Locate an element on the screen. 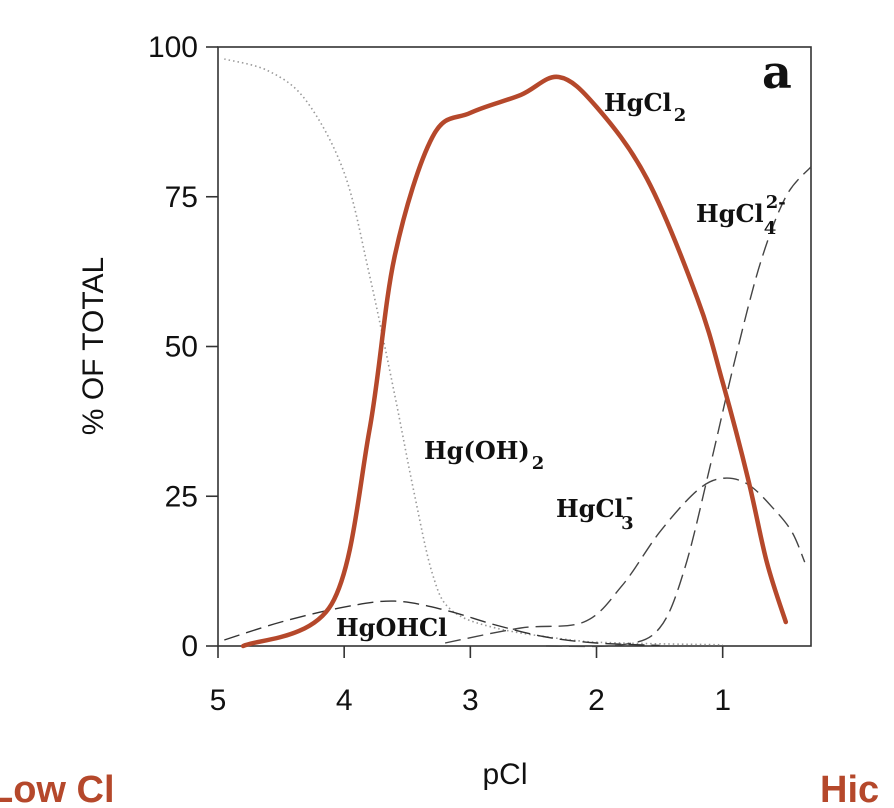  series-hgohcl-line is located at coordinates (442, 623).